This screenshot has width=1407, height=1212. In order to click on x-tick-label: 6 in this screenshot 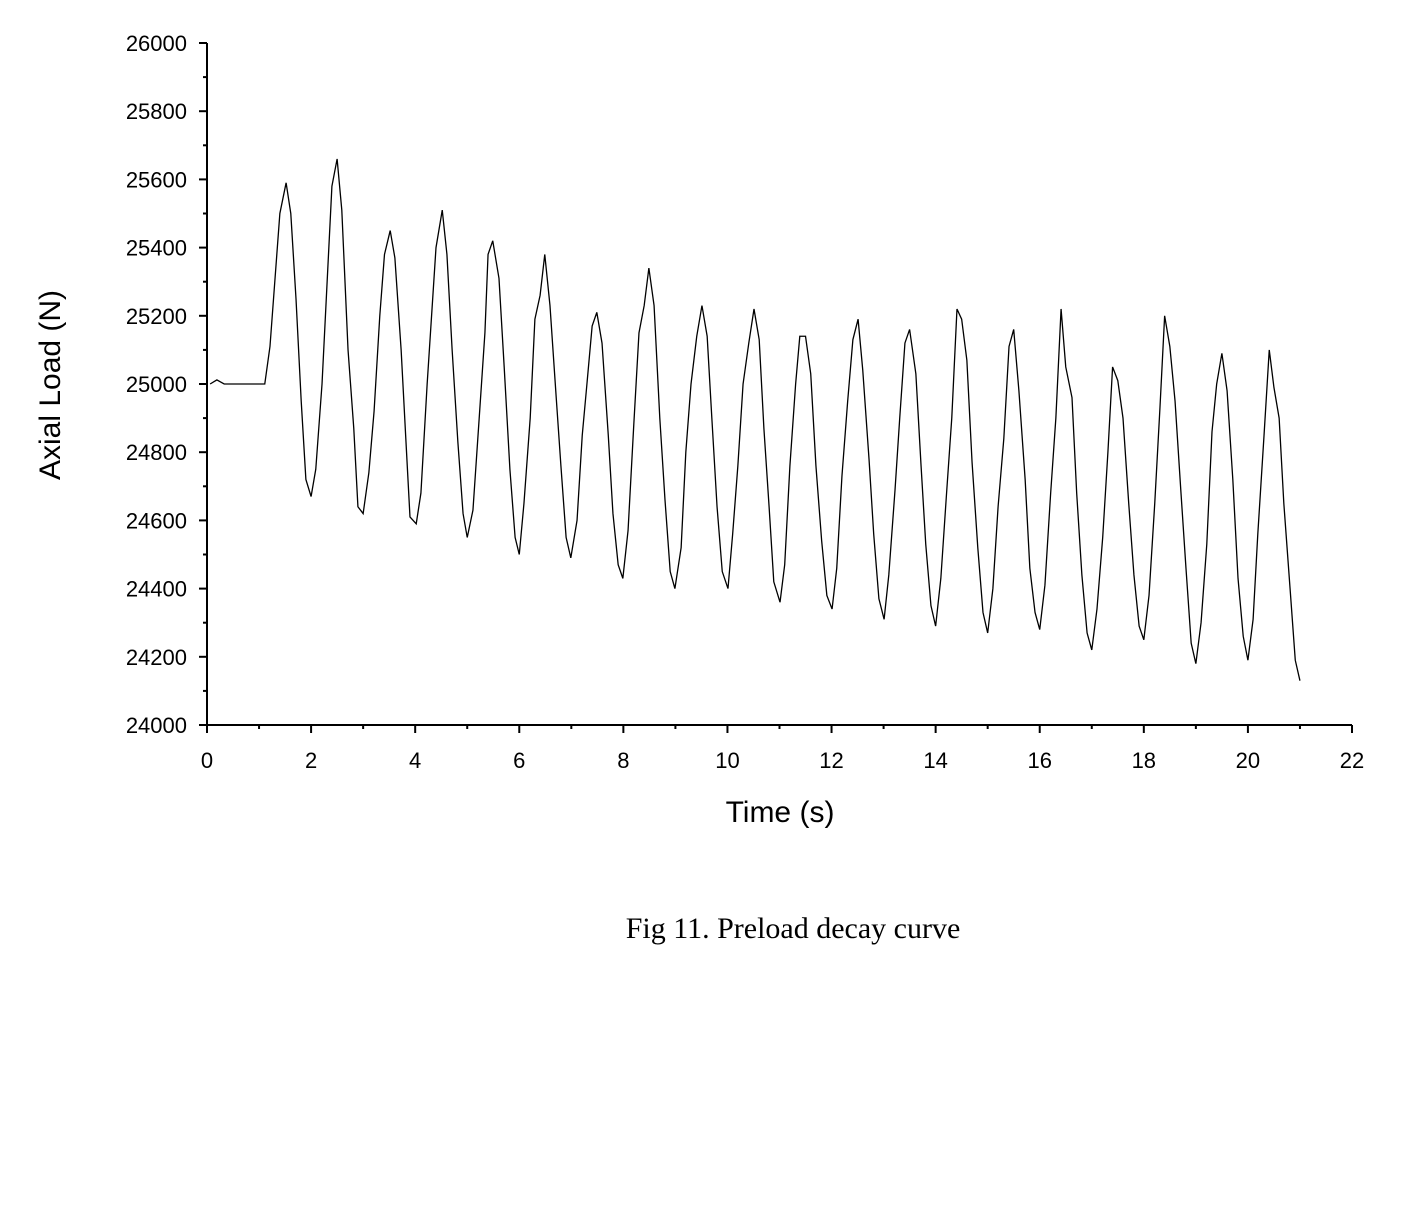, I will do `click(519, 760)`.